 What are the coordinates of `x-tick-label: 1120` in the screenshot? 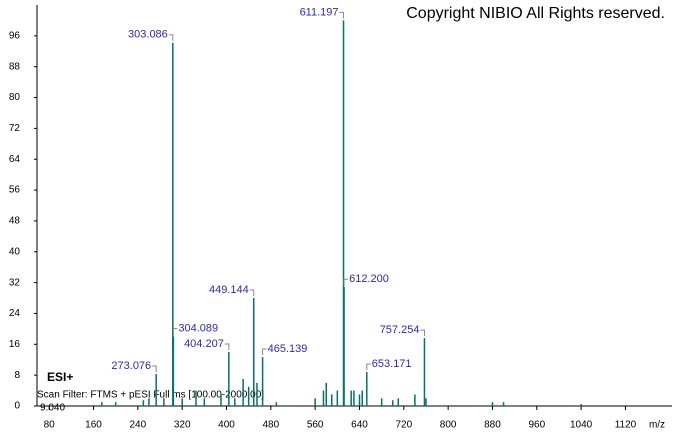 It's located at (626, 425).